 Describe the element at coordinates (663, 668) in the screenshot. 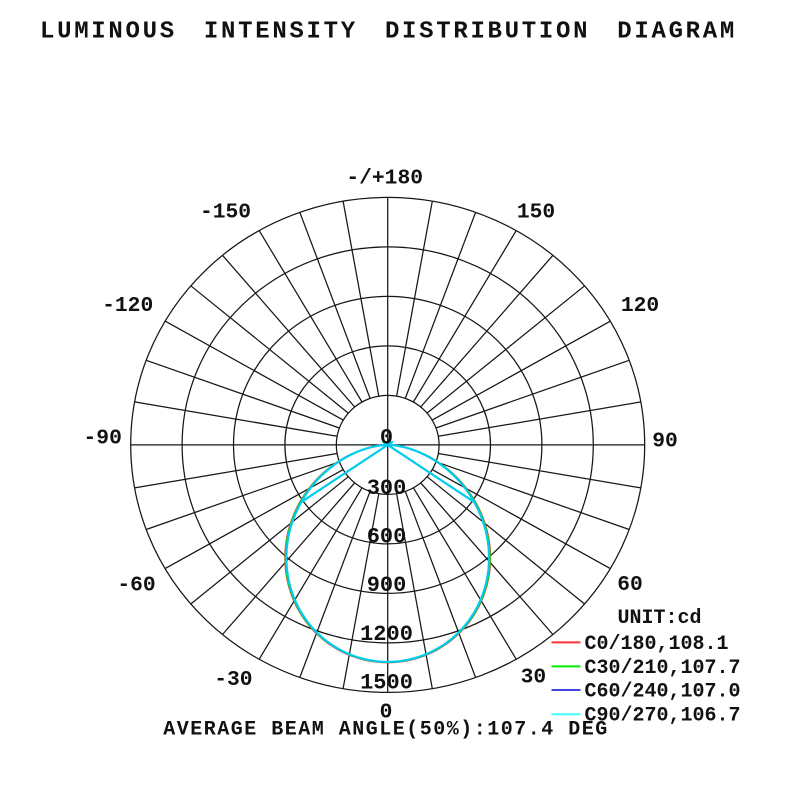

I see `svg-text: C30/210,107.7` at that location.